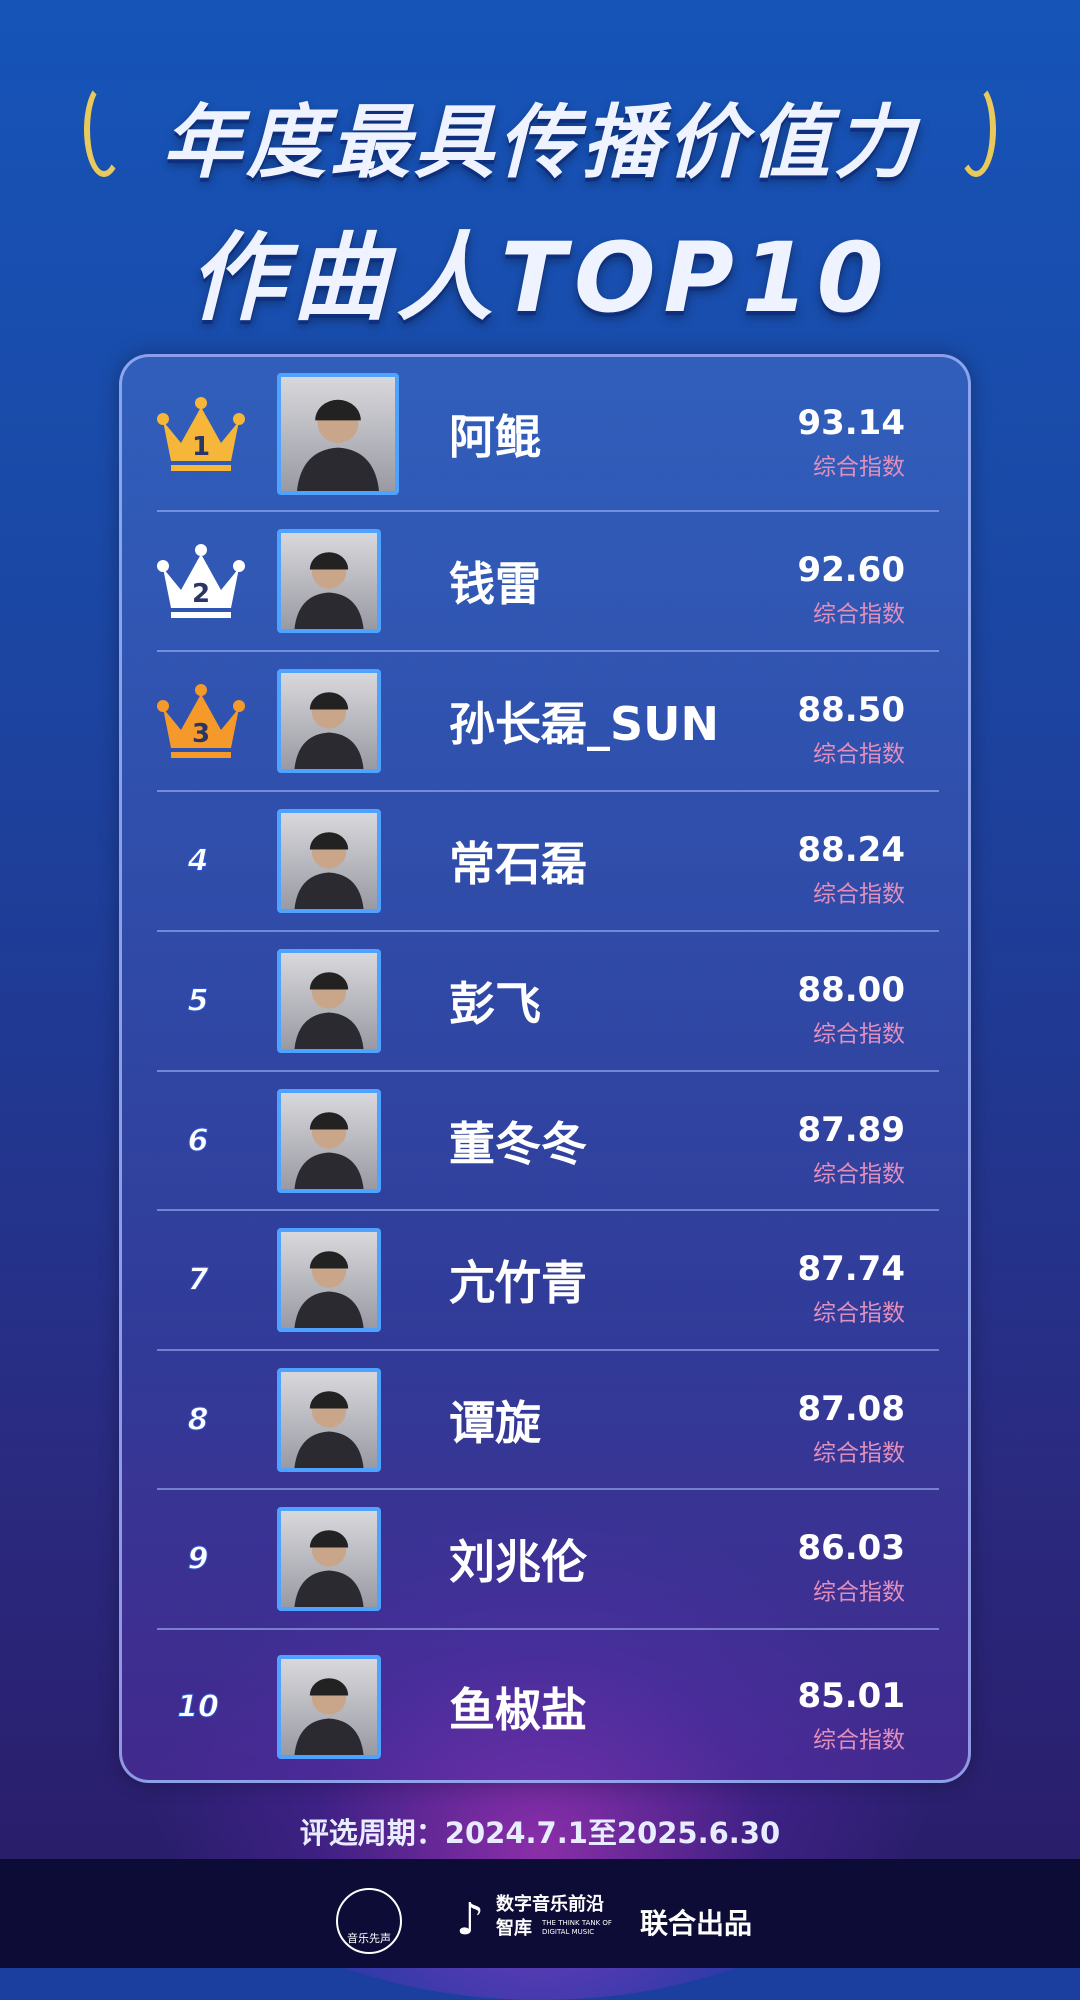 The image size is (1080, 2000). Describe the element at coordinates (851, 989) in the screenshot. I see `composite-score: 88.00` at that location.